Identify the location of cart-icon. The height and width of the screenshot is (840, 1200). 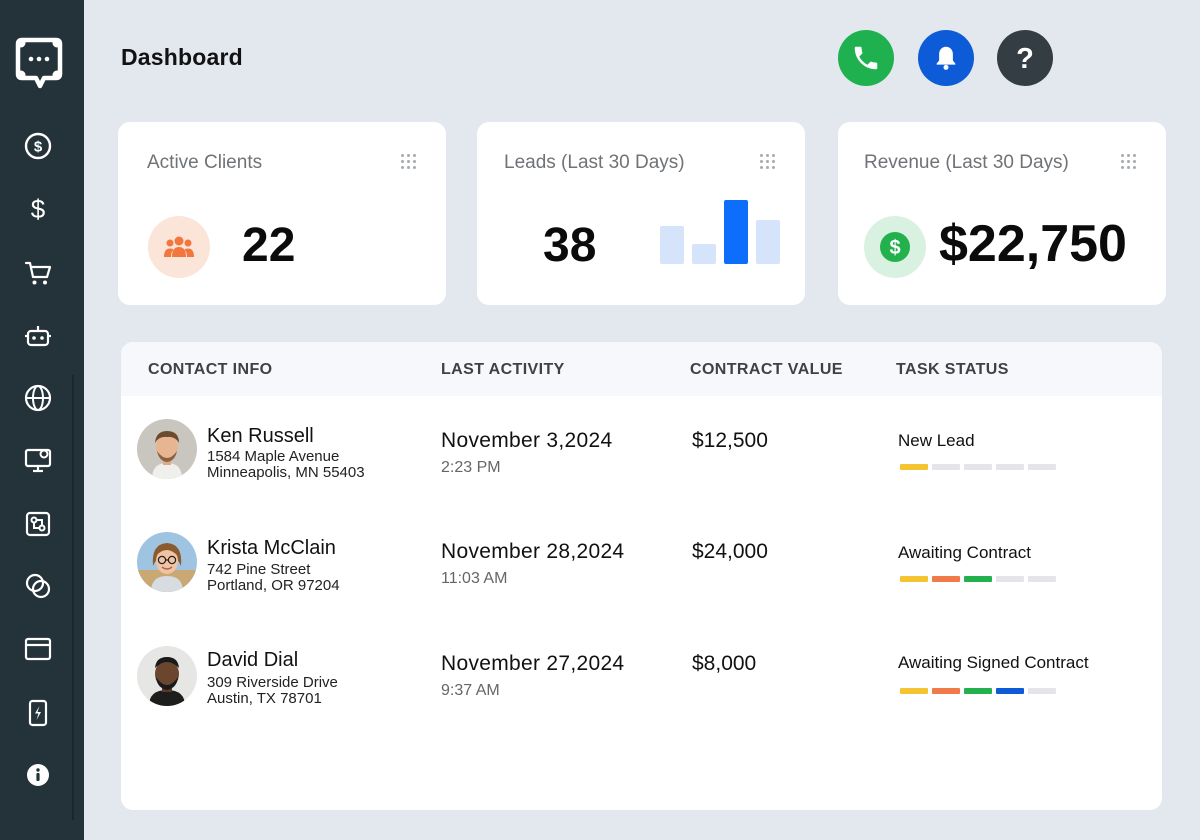
(38, 273).